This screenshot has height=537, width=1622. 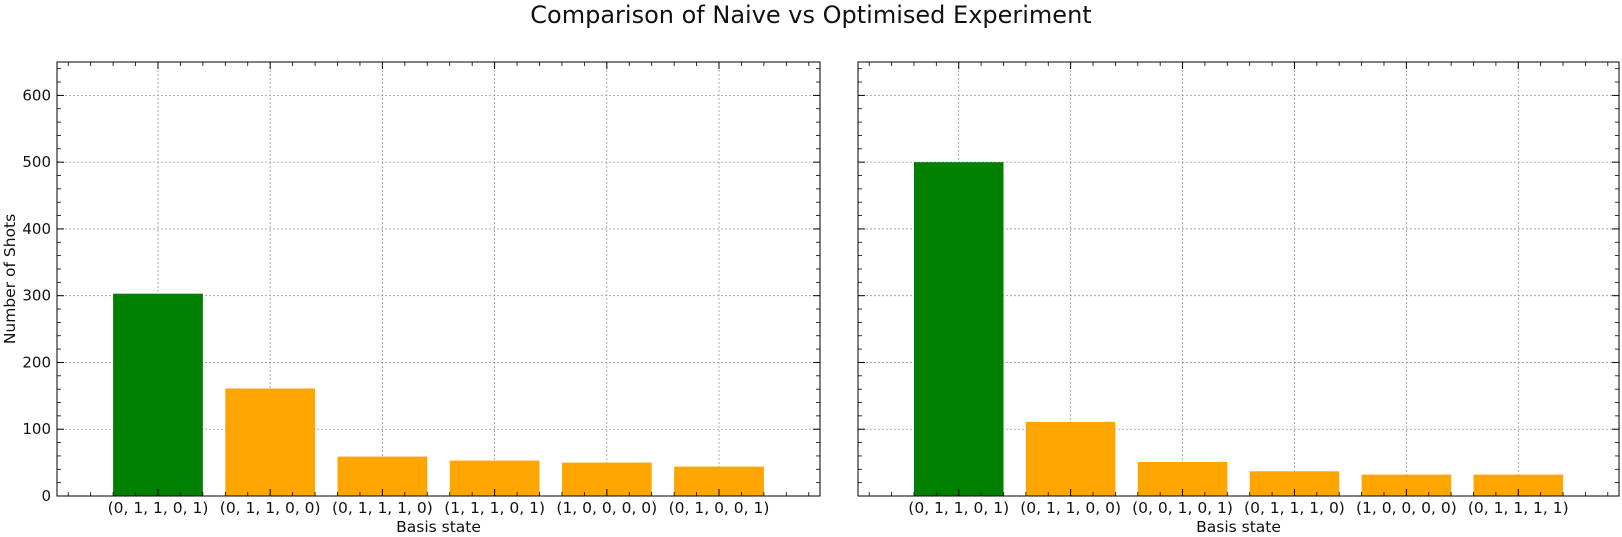 What do you see at coordinates (719, 508) in the screenshot?
I see `x-tick-label: (0, 1, 0, 0, 1)` at bounding box center [719, 508].